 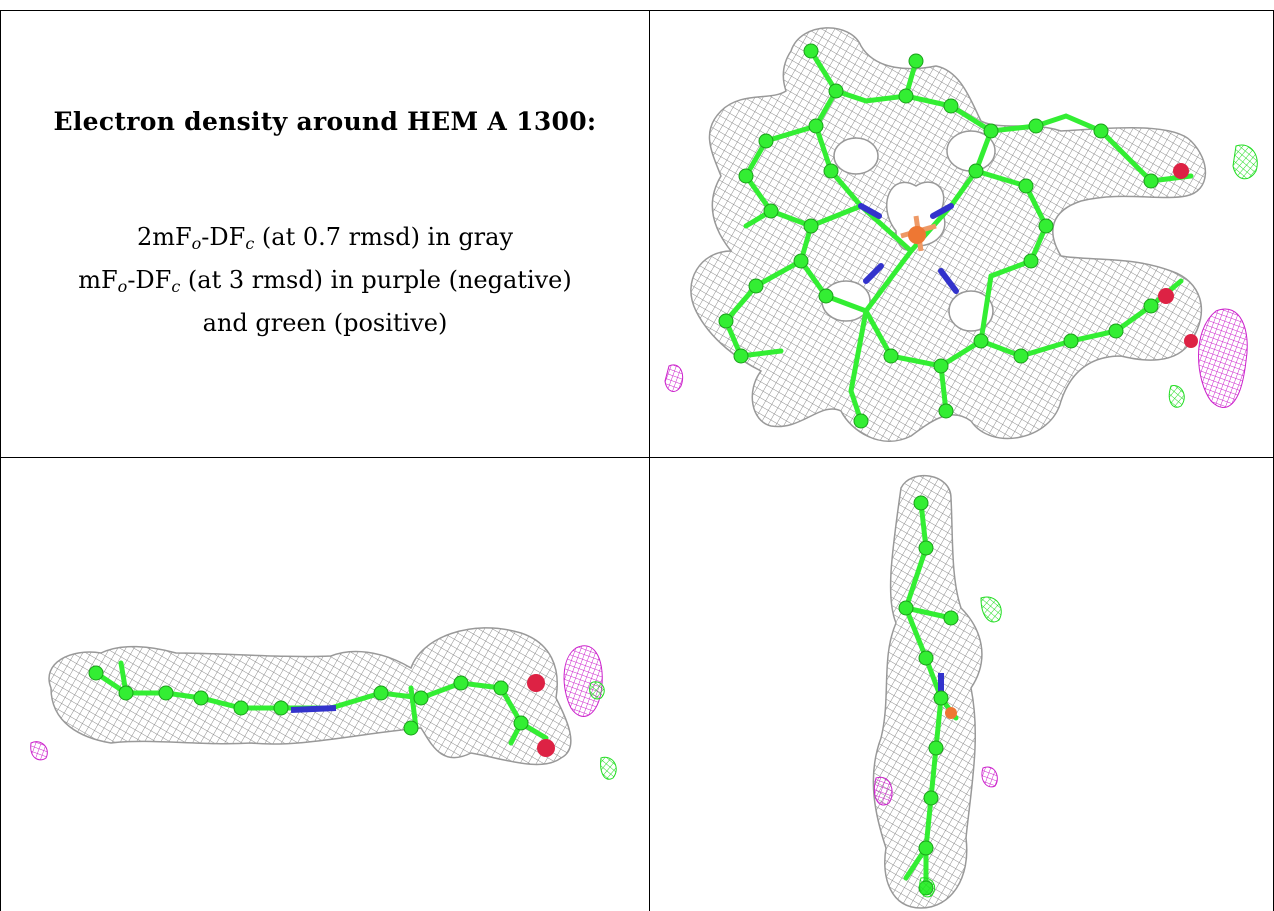 I want to click on border-middle-horizontal, so click(x=637, y=457).